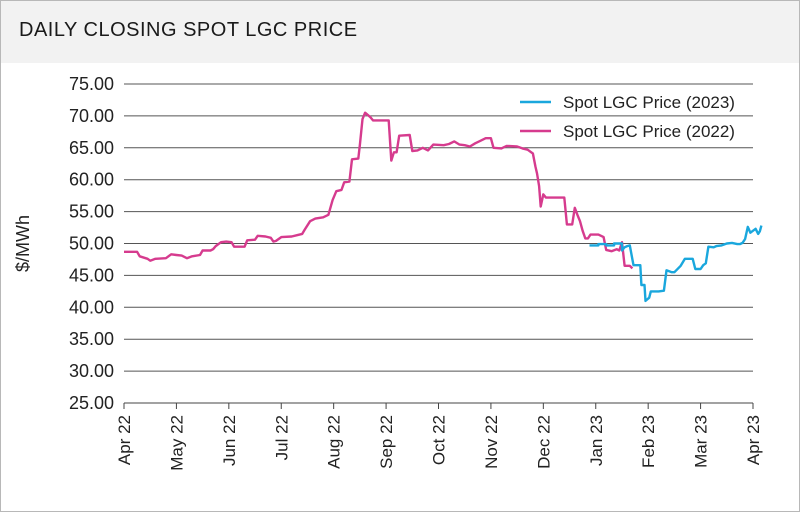 The width and height of the screenshot is (800, 512). Describe the element at coordinates (188, 30) in the screenshot. I see `chart-title: DAILY CLOSING SPOT LGC PRICE` at that location.